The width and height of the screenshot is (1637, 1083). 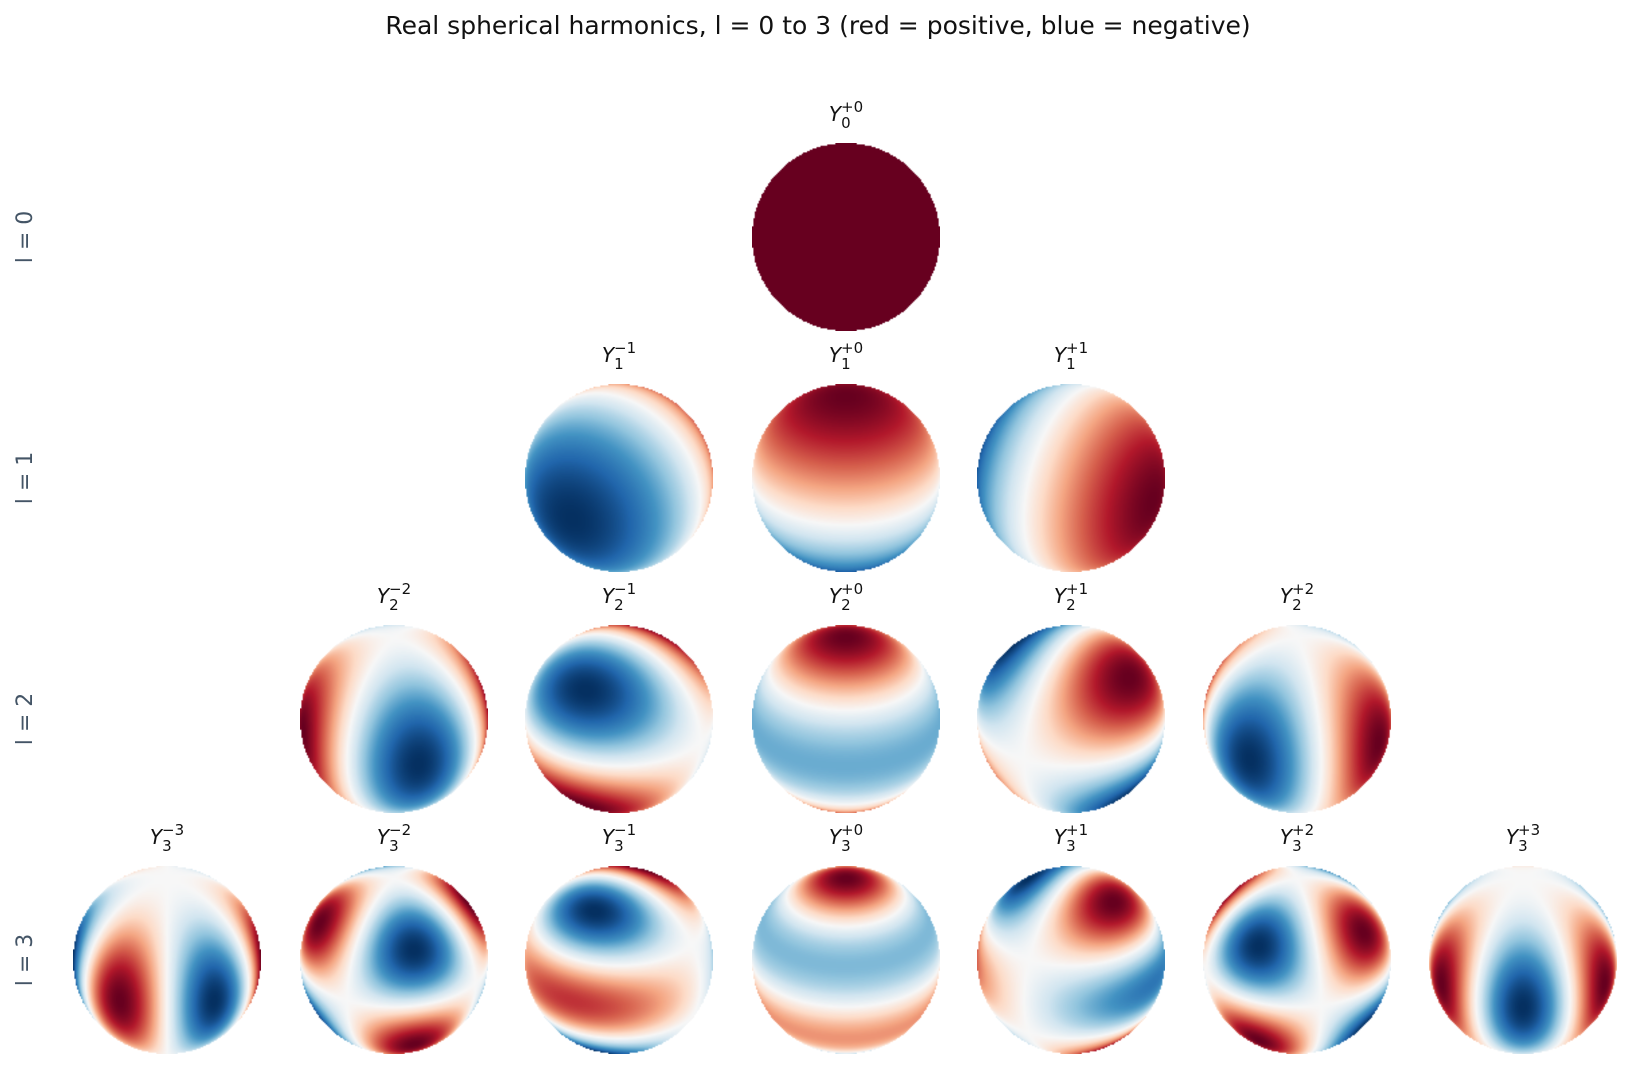 I want to click on panel-label: Y−3 3, so click(x=167, y=838).